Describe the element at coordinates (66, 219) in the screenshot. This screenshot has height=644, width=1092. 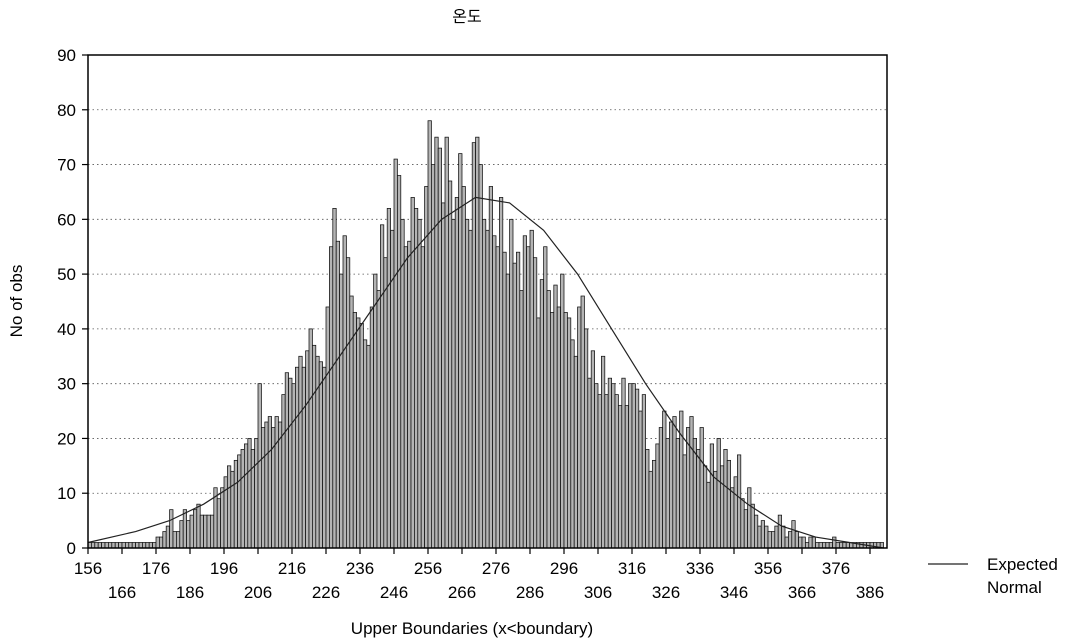
I see `y-tick-label: 60` at that location.